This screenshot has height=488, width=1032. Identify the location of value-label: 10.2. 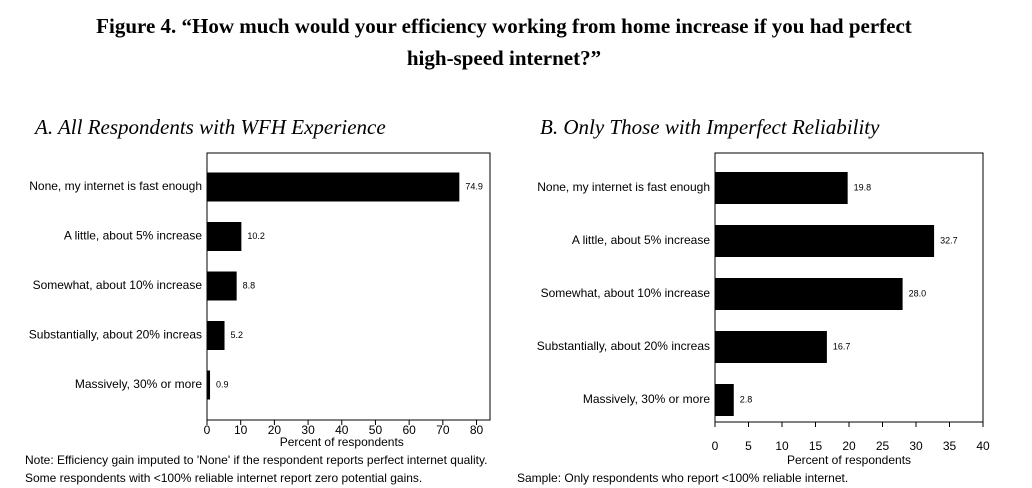
(256, 236).